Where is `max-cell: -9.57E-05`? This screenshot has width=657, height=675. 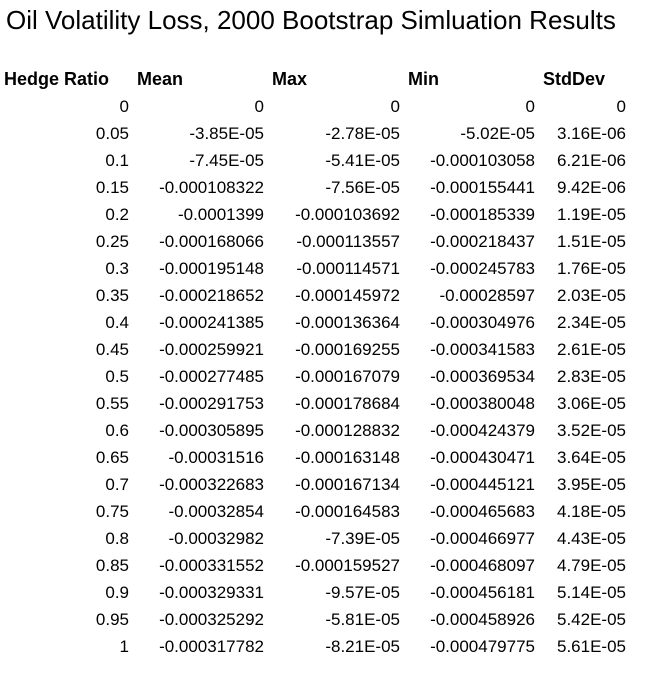
max-cell: -9.57E-05 is located at coordinates (362, 592).